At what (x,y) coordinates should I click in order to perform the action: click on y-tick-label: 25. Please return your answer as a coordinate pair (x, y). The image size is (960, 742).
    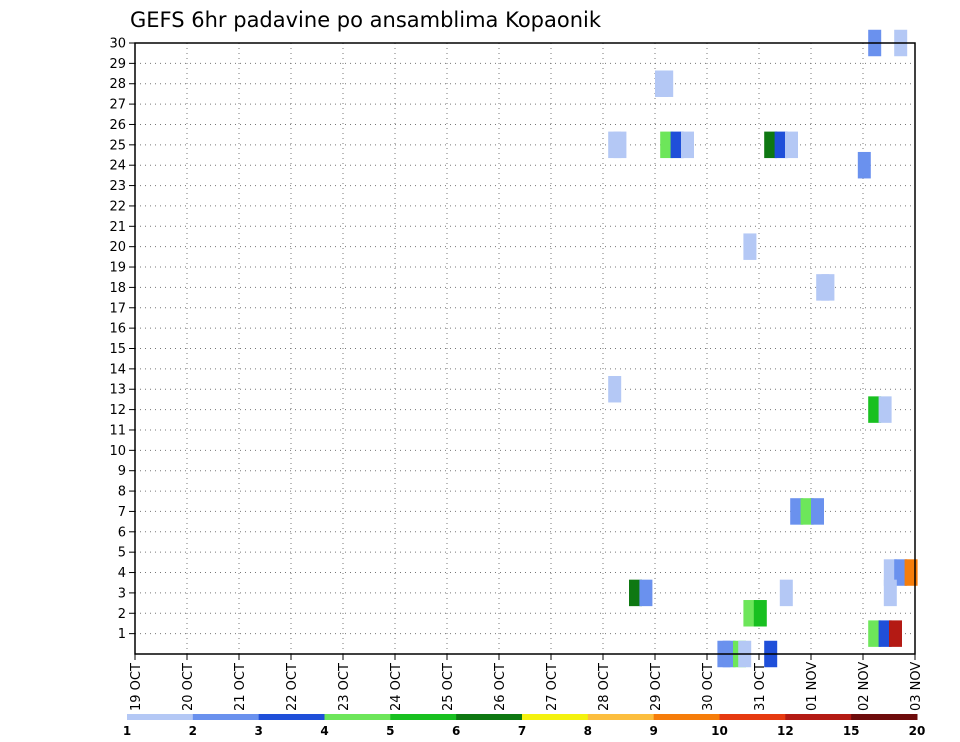
    Looking at the image, I should click on (117, 145).